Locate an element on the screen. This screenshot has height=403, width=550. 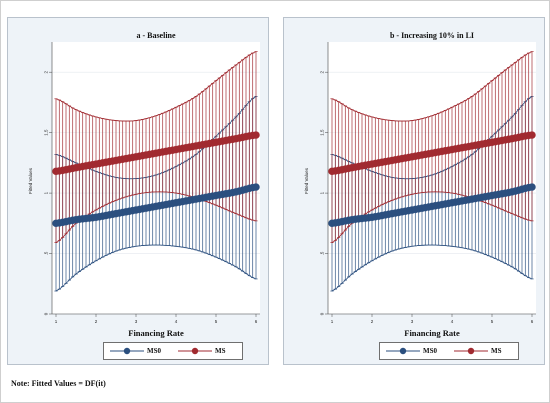
y-tick-label-a: 0 is located at coordinates (46, 313).